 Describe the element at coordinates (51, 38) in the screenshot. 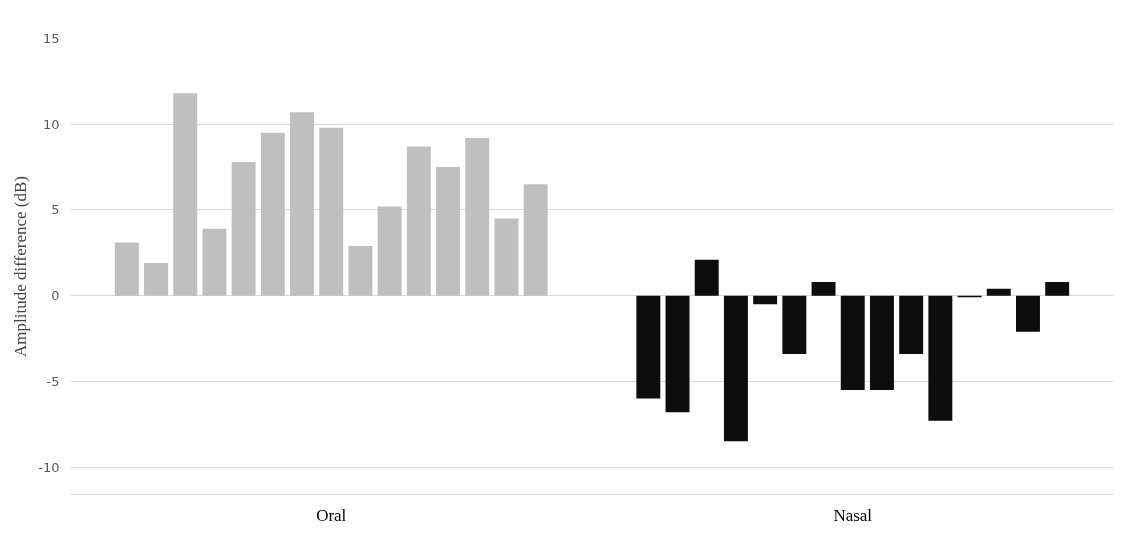

I see `y-tick-label: 15` at that location.